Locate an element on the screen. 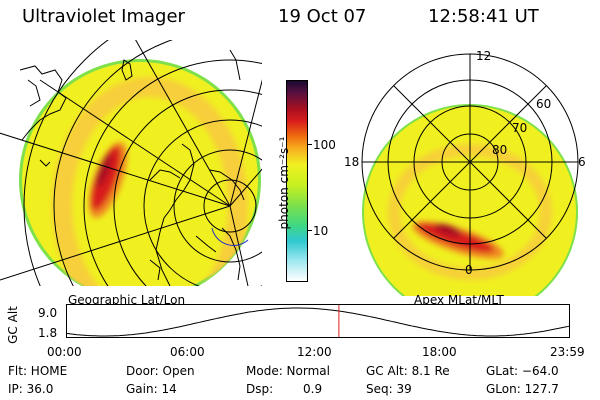 This screenshot has height=400, width=600. geo-caption: Geographic Lat/Lon is located at coordinates (127, 300).